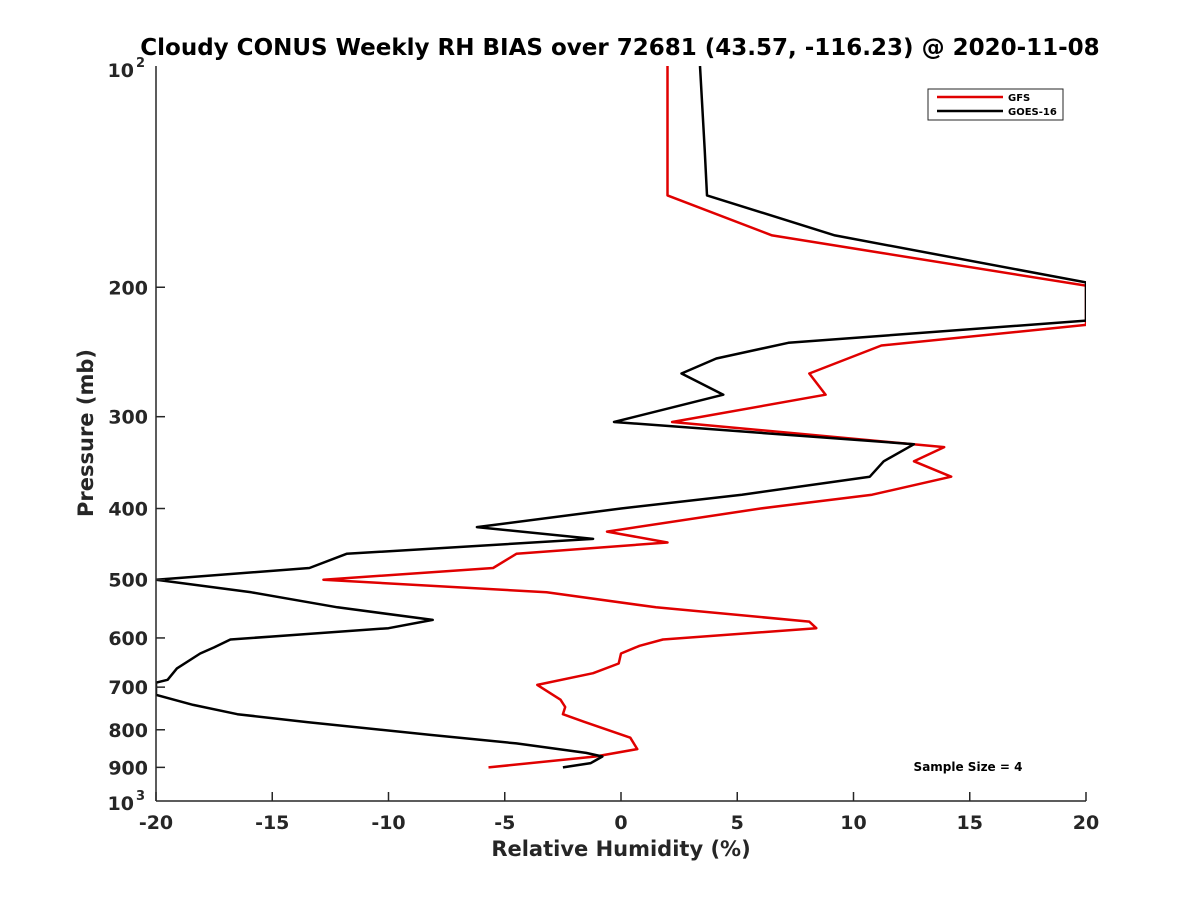 The height and width of the screenshot is (900, 1200). What do you see at coordinates (620, 823) in the screenshot?
I see `x-tick-label: 0` at bounding box center [620, 823].